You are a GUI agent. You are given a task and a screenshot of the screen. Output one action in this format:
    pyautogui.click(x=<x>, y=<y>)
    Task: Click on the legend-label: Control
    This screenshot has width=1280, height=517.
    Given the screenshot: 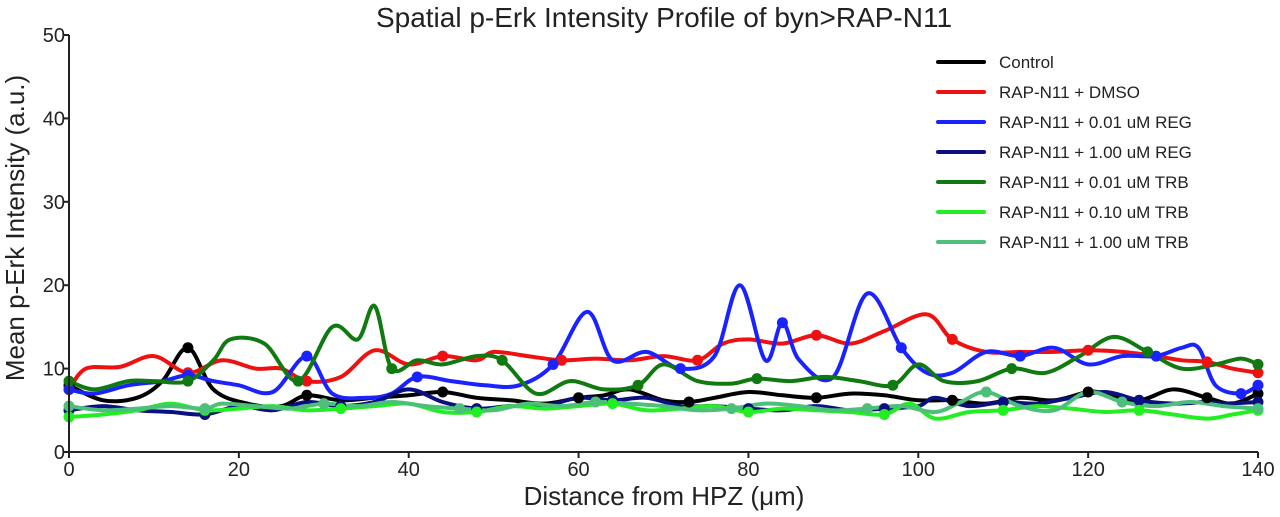 What is the action you would take?
    pyautogui.click(x=1026, y=62)
    